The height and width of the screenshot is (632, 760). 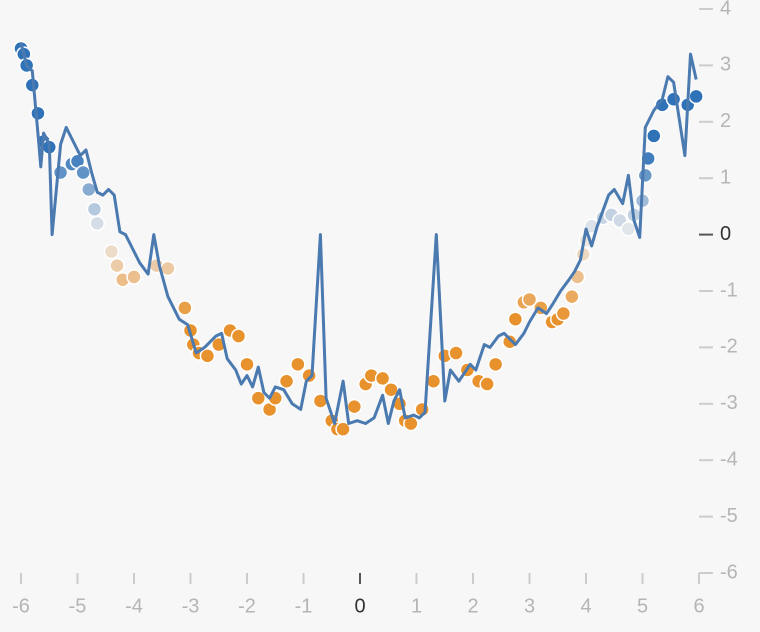 I want to click on x-tick-label: 4, so click(x=585, y=606).